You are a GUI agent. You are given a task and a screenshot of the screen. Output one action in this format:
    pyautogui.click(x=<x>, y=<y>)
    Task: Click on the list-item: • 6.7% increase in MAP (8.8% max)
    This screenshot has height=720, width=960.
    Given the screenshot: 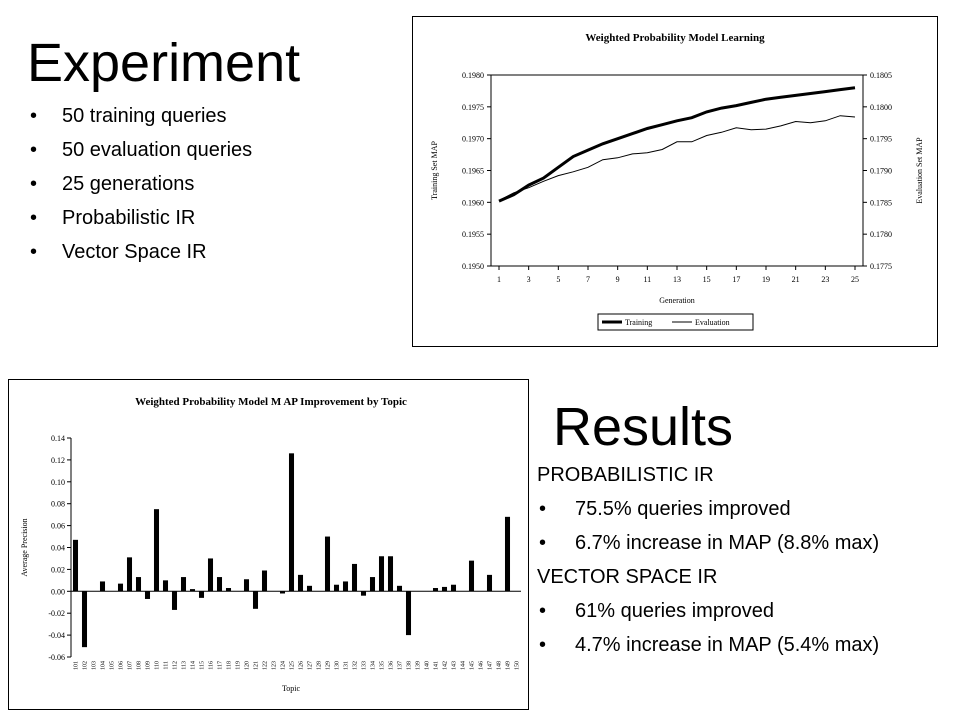 What is the action you would take?
    pyautogui.click(x=708, y=543)
    